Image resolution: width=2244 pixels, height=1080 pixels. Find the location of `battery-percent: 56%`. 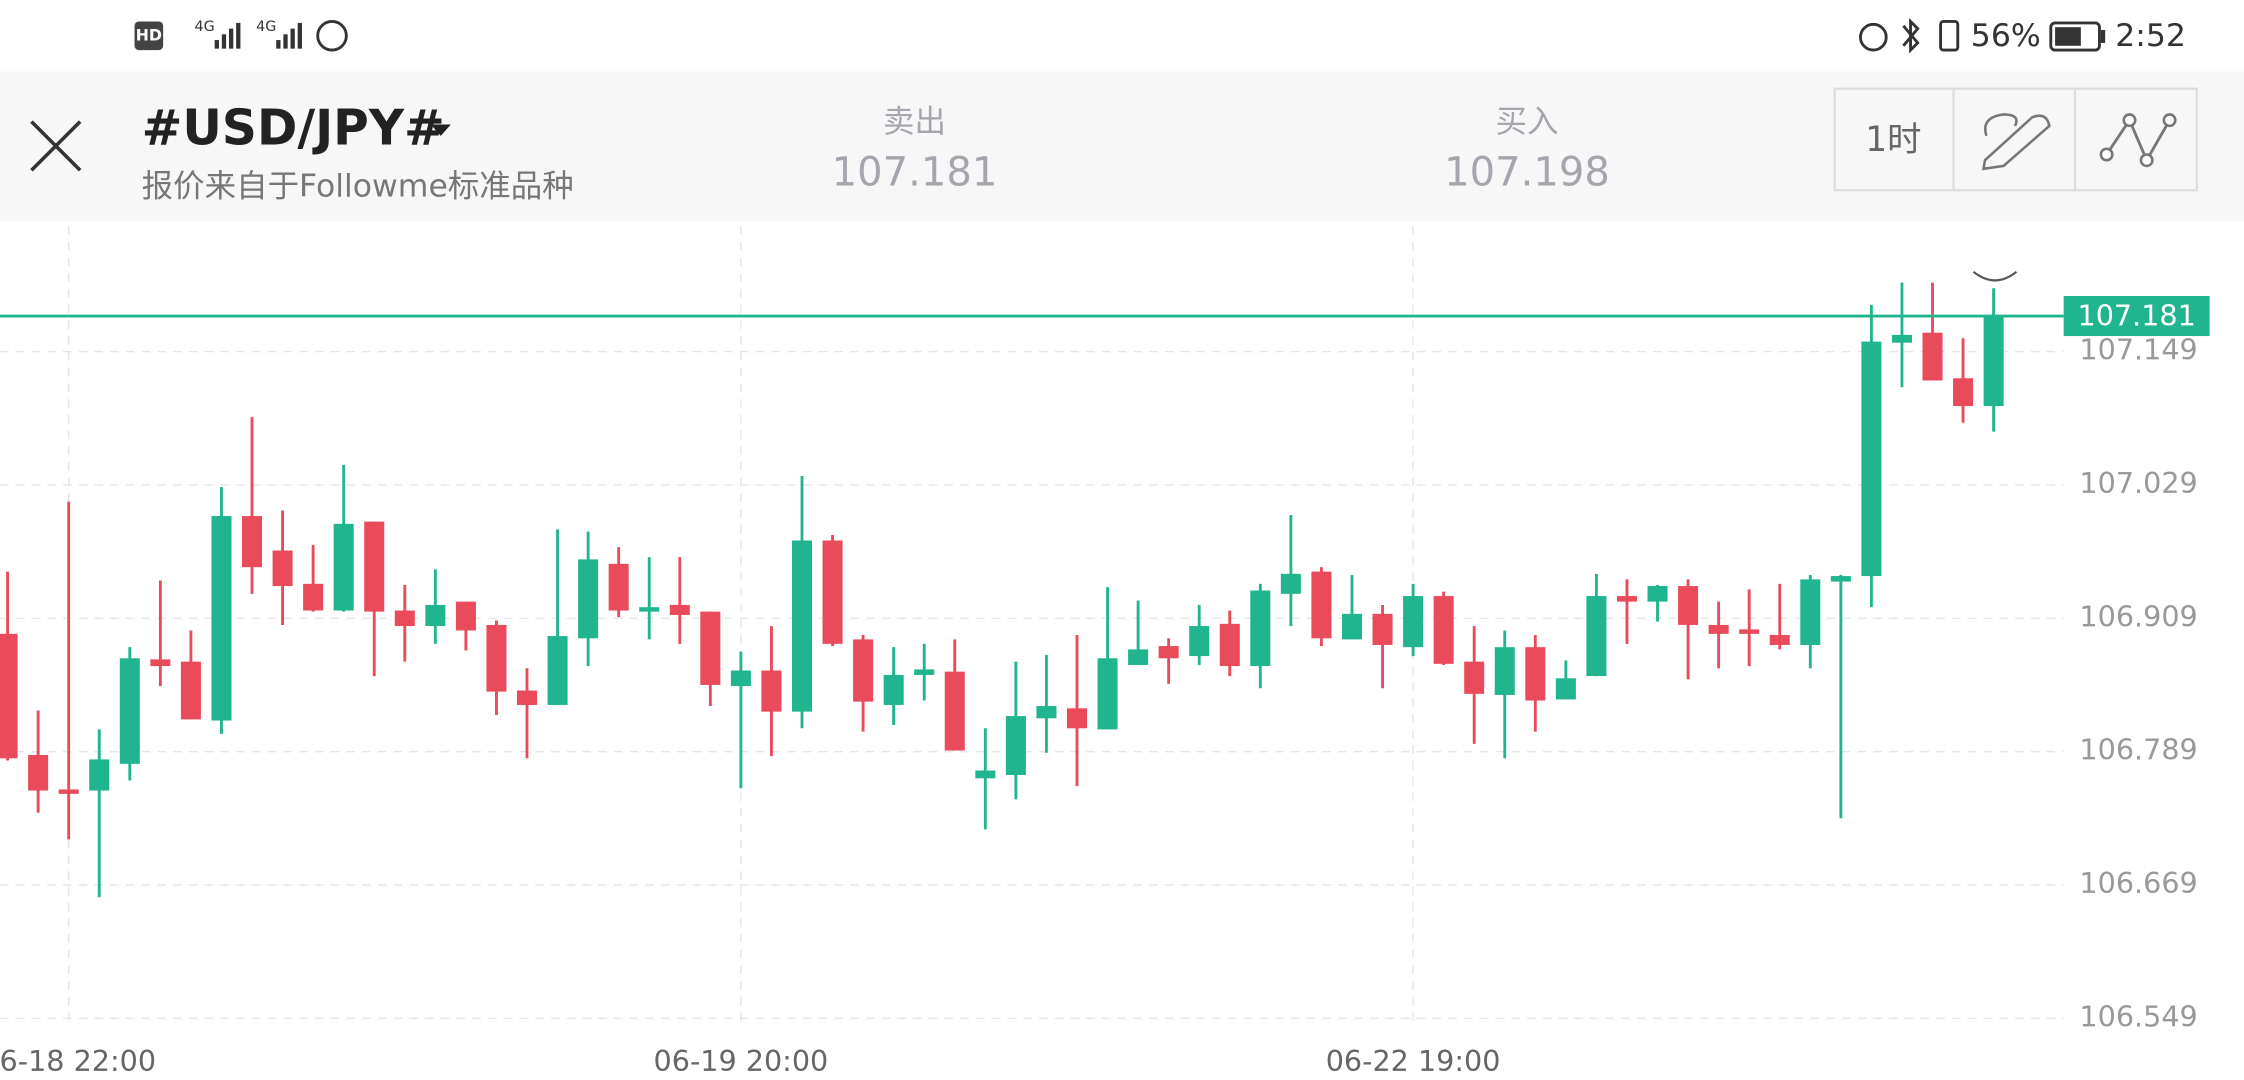

battery-percent: 56% is located at coordinates (2006, 36).